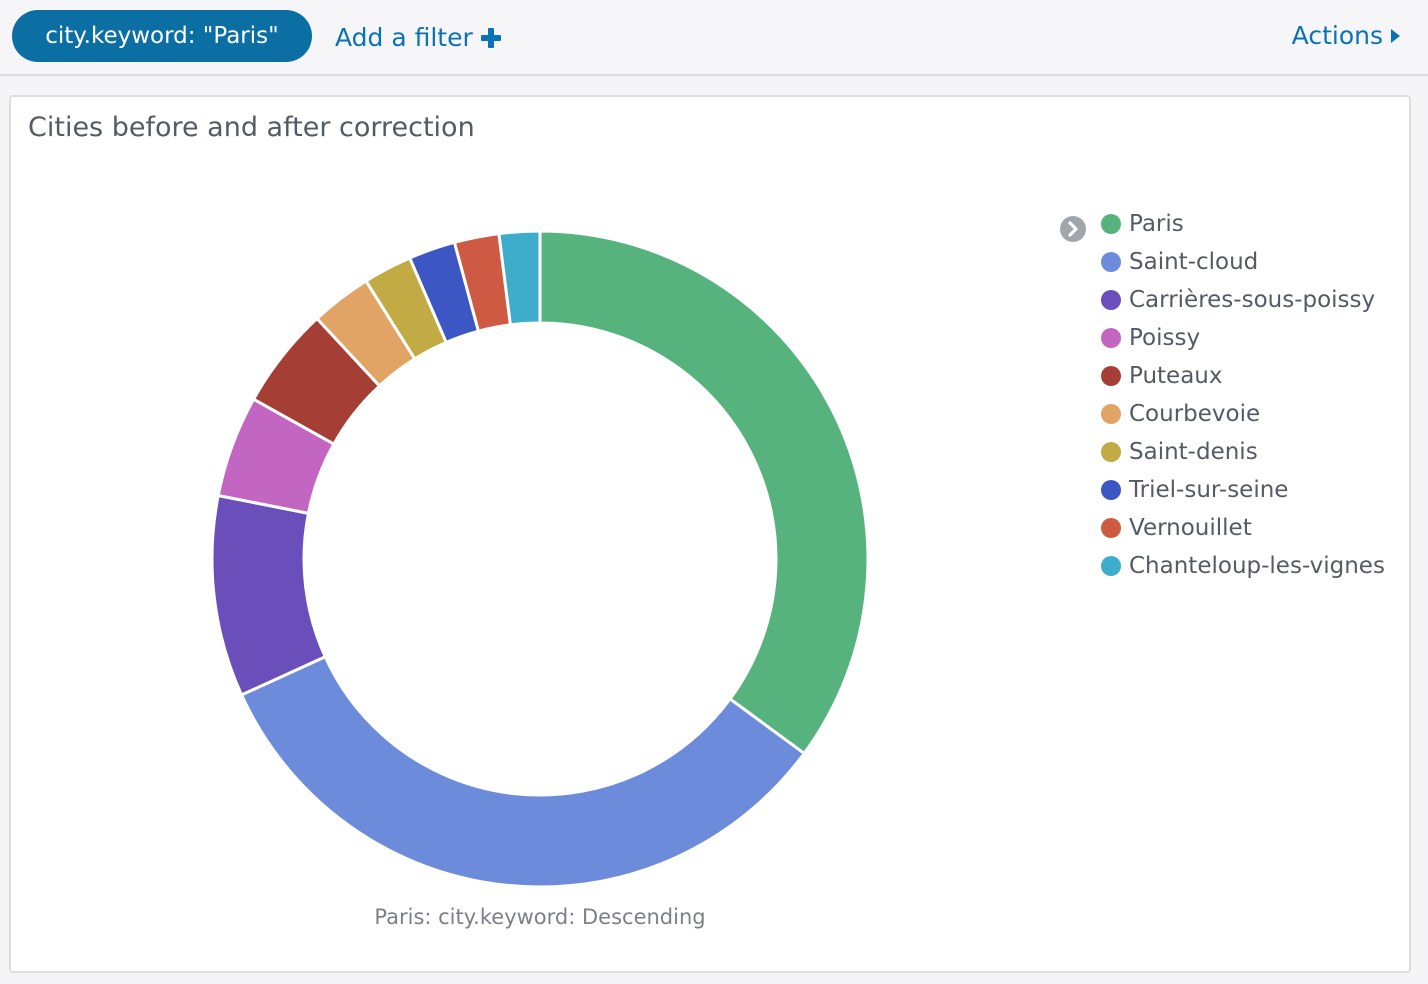 Image resolution: width=1428 pixels, height=984 pixels. I want to click on legend-item: Chanteloup-les-vignes, so click(1243, 566).